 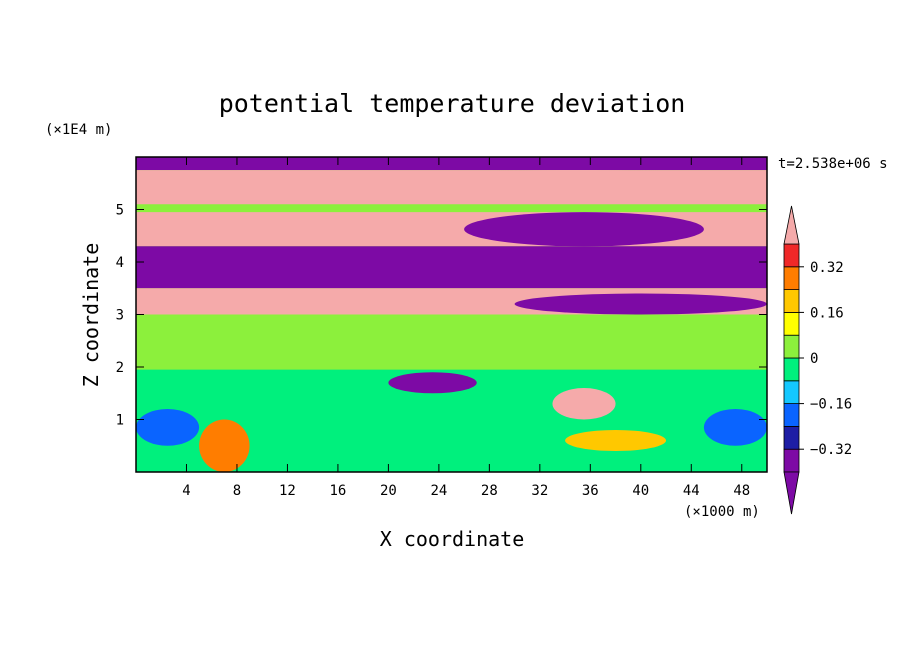 What do you see at coordinates (452, 103) in the screenshot?
I see `chart-title: potential temperature deviation` at bounding box center [452, 103].